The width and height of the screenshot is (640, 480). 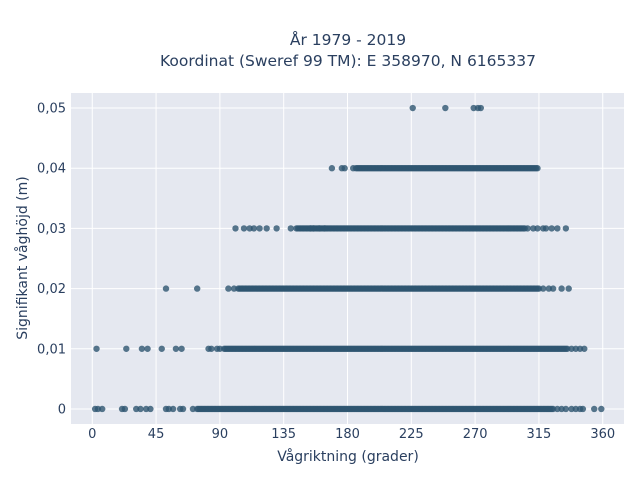 What do you see at coordinates (283, 434) in the screenshot?
I see `x-tick-label: 135` at bounding box center [283, 434].